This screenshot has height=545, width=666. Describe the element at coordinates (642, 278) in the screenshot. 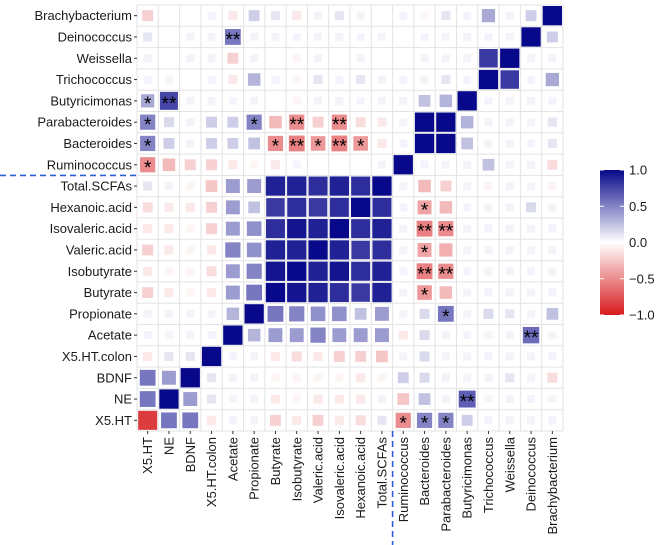

I see `colorbar-tick-label: −0.5` at that location.